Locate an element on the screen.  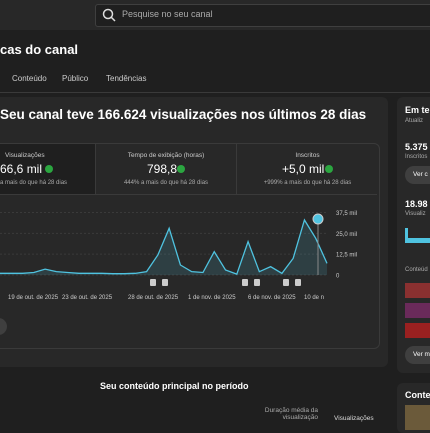
column-header: Duração média da visualização is located at coordinates (291, 414).